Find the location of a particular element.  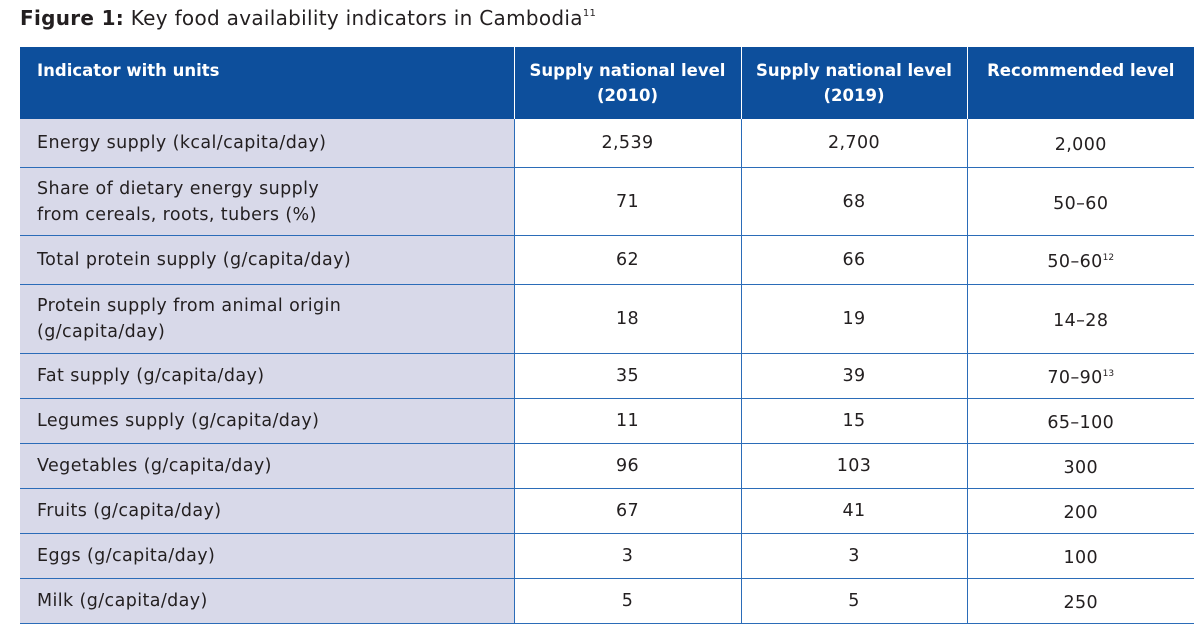

cell-2019: 15 is located at coordinates (853, 421).